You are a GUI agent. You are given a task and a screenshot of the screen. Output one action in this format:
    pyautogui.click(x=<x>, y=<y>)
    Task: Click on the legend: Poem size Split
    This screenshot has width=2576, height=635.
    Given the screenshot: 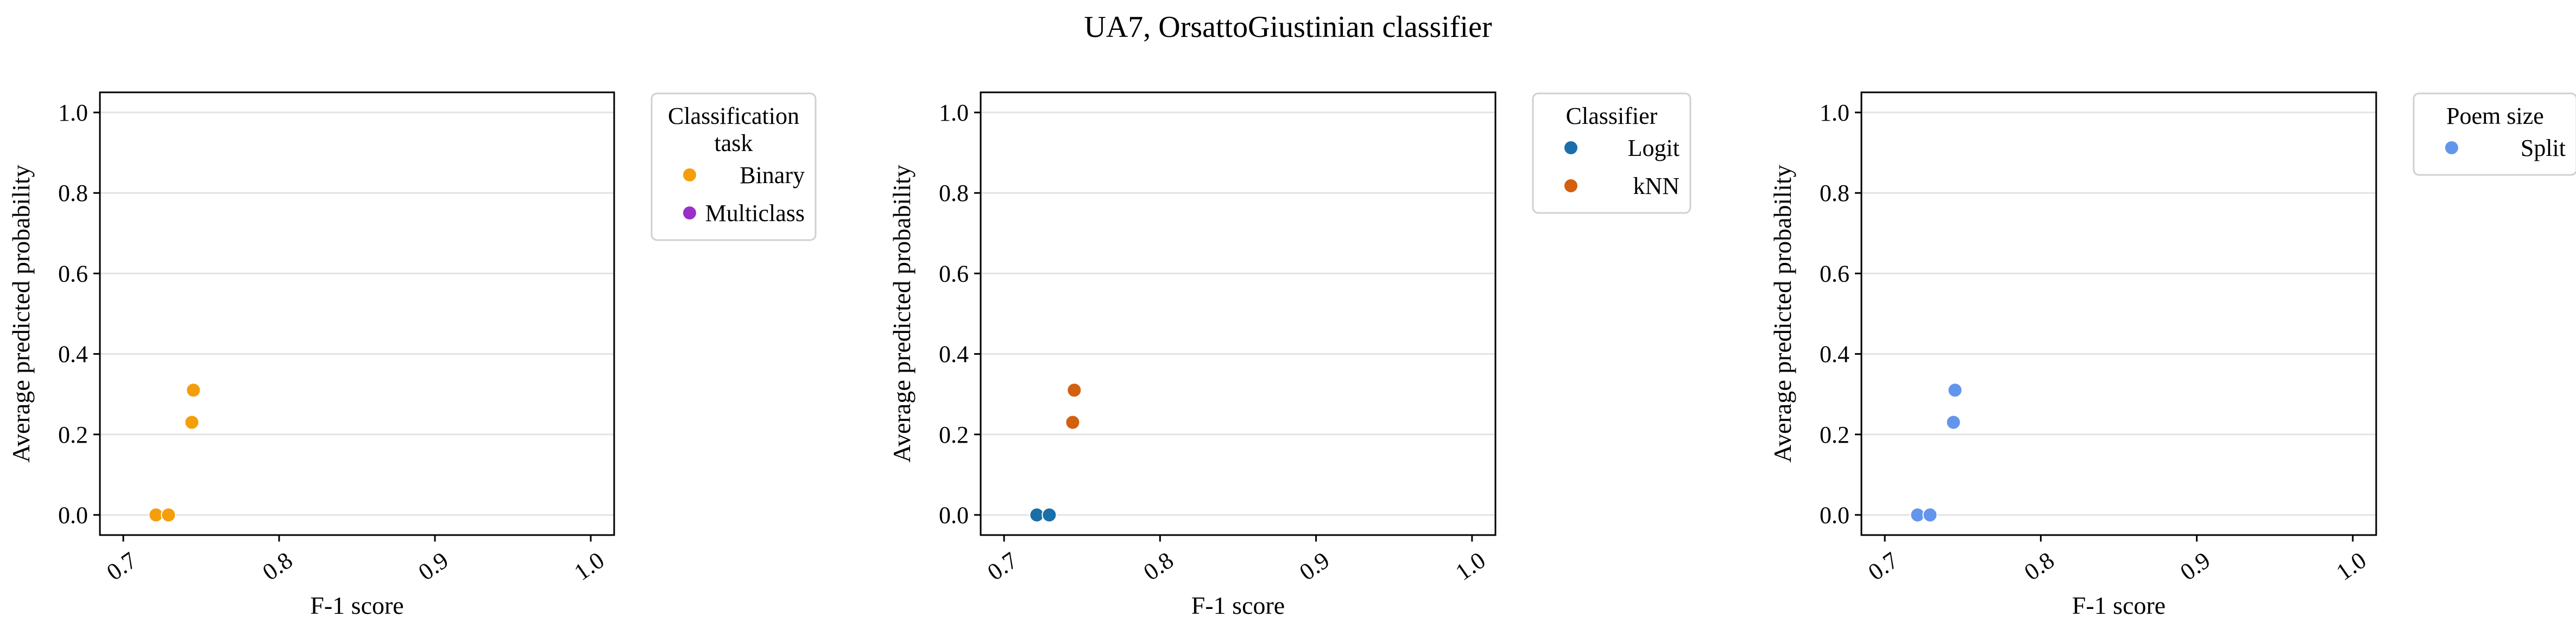 What is the action you would take?
    pyautogui.click(x=2495, y=134)
    